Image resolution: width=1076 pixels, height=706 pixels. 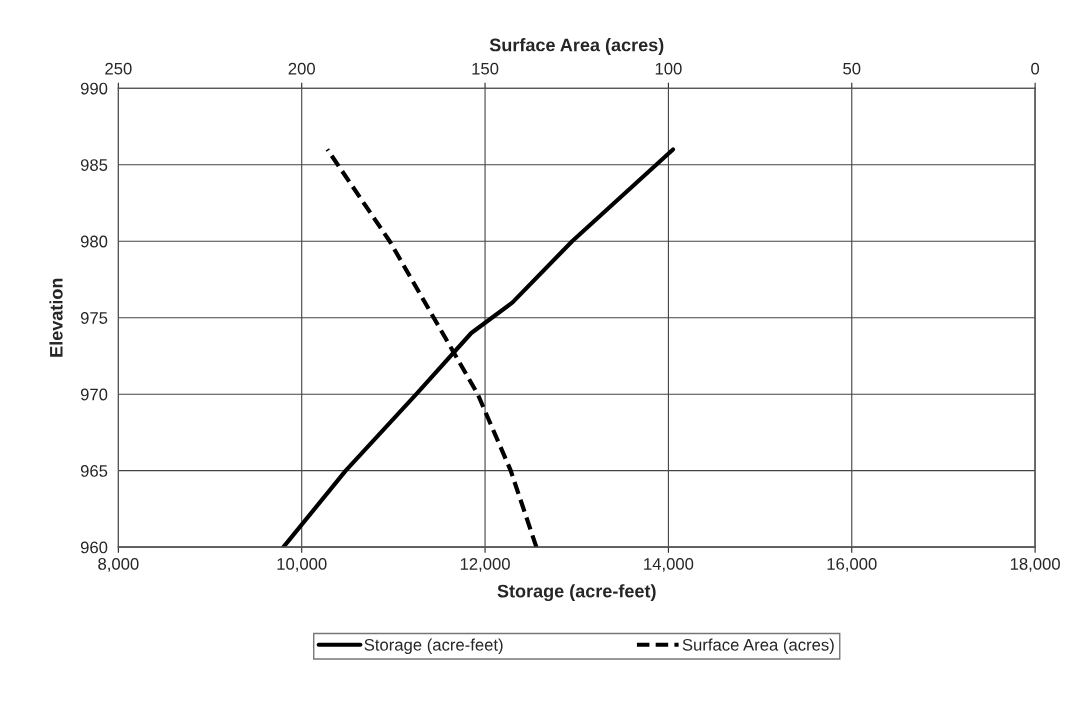 I want to click on y-axis-title: Elevation, so click(x=56, y=317).